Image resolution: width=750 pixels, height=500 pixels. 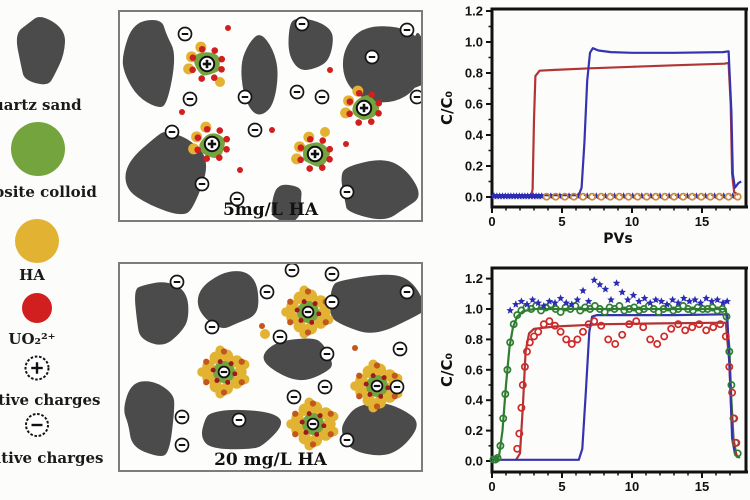 What do you see at coordinates (702, 486) in the screenshot?
I see `x-tick-label: 15` at bounding box center [702, 486].